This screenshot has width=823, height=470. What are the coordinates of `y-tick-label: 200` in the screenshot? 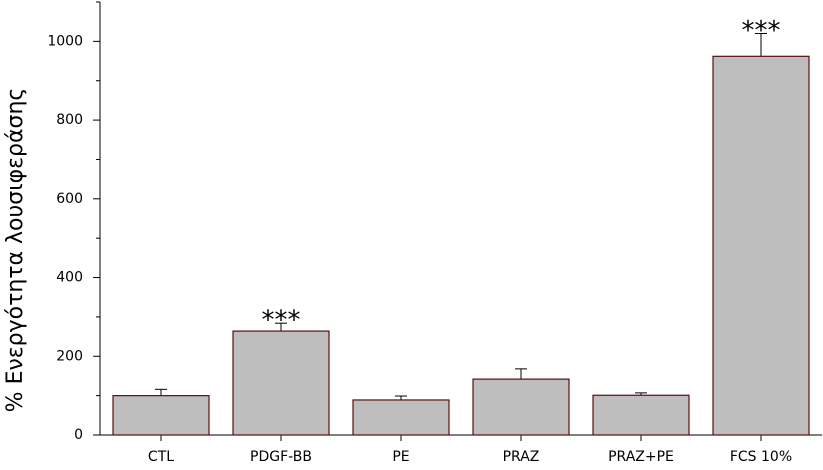 It's located at (69, 356).